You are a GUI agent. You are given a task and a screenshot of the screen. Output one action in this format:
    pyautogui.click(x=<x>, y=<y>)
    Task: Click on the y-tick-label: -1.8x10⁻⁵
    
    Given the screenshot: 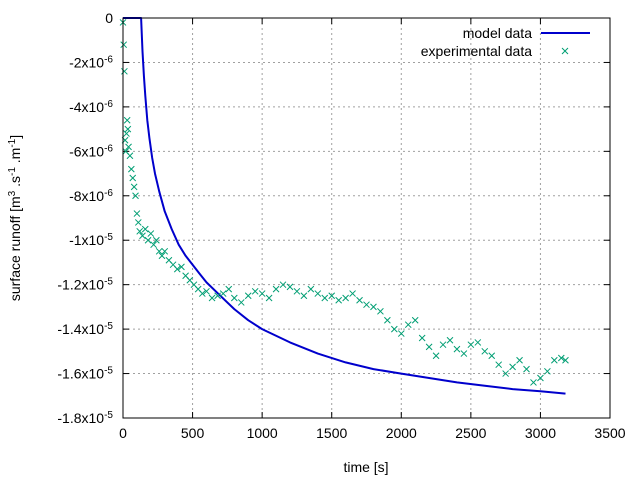 What is the action you would take?
    pyautogui.click(x=85, y=418)
    